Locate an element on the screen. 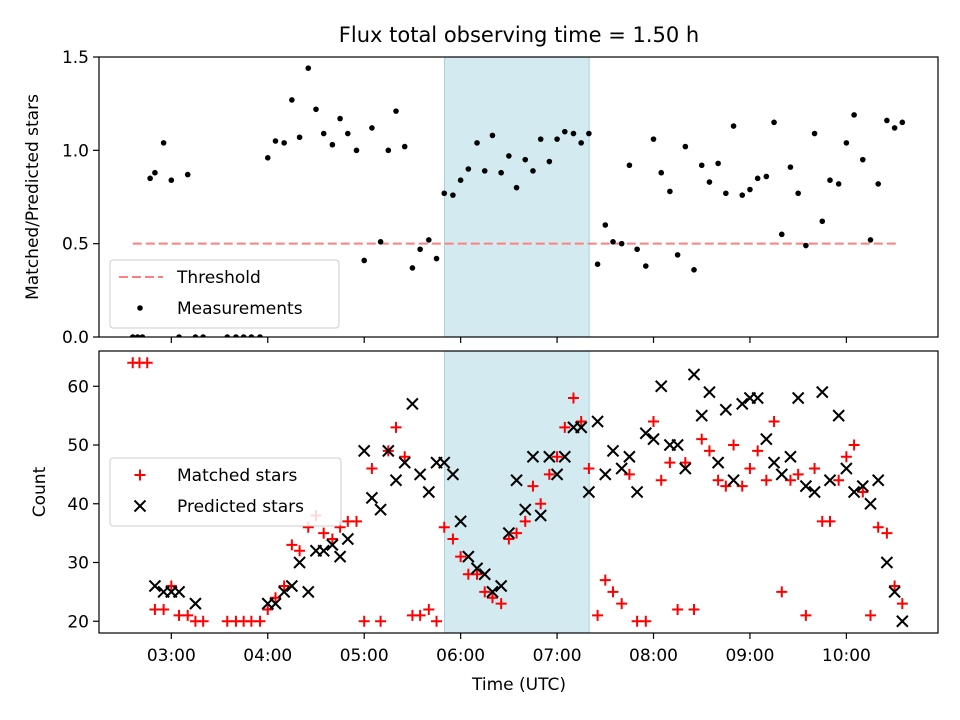 This screenshot has height=720, width=960. legend-entry-label: Predicted stars is located at coordinates (240, 507).